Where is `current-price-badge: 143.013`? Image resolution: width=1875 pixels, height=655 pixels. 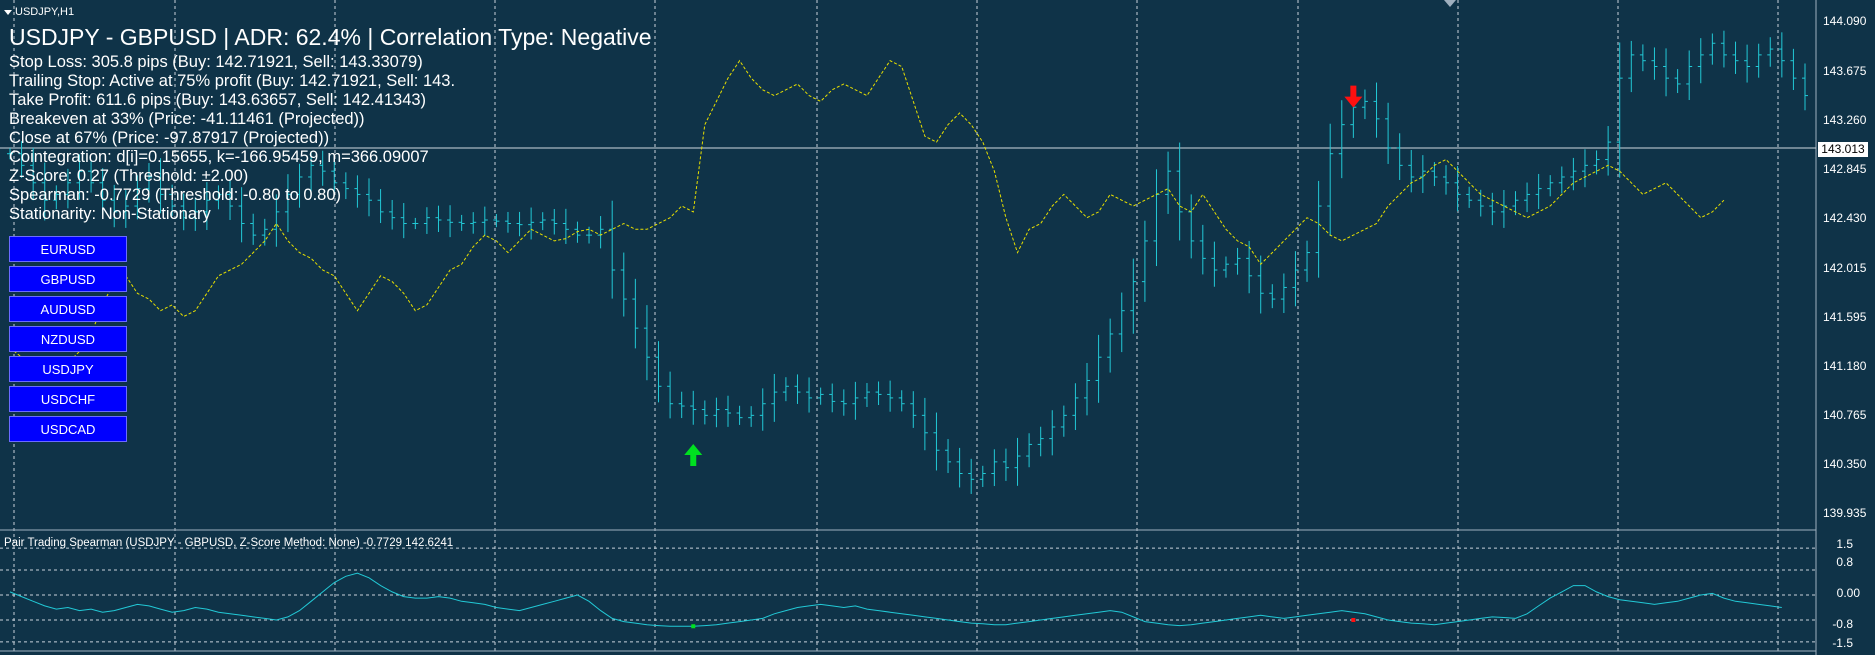
current-price-badge: 143.013 is located at coordinates (1843, 149).